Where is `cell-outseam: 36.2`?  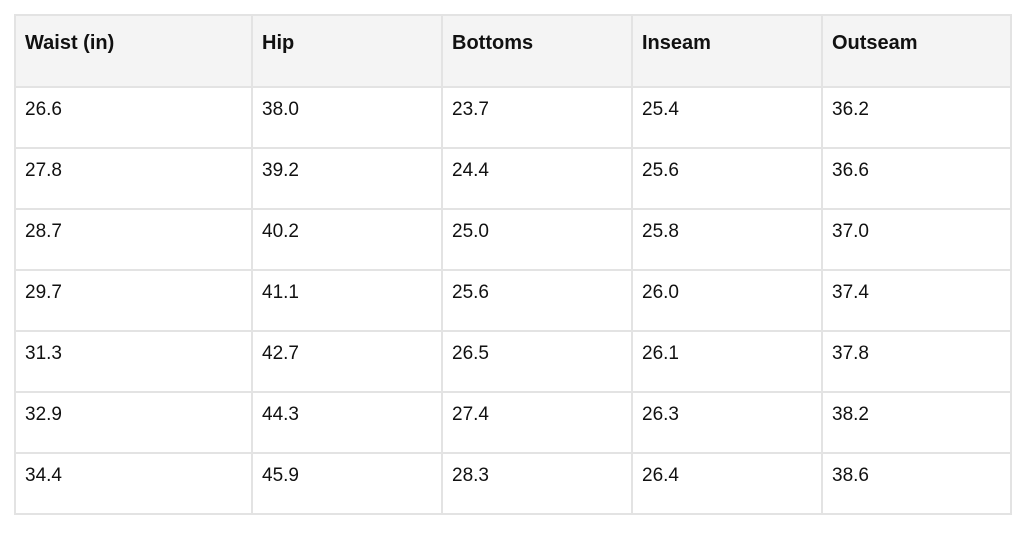
cell-outseam: 36.2 is located at coordinates (916, 117).